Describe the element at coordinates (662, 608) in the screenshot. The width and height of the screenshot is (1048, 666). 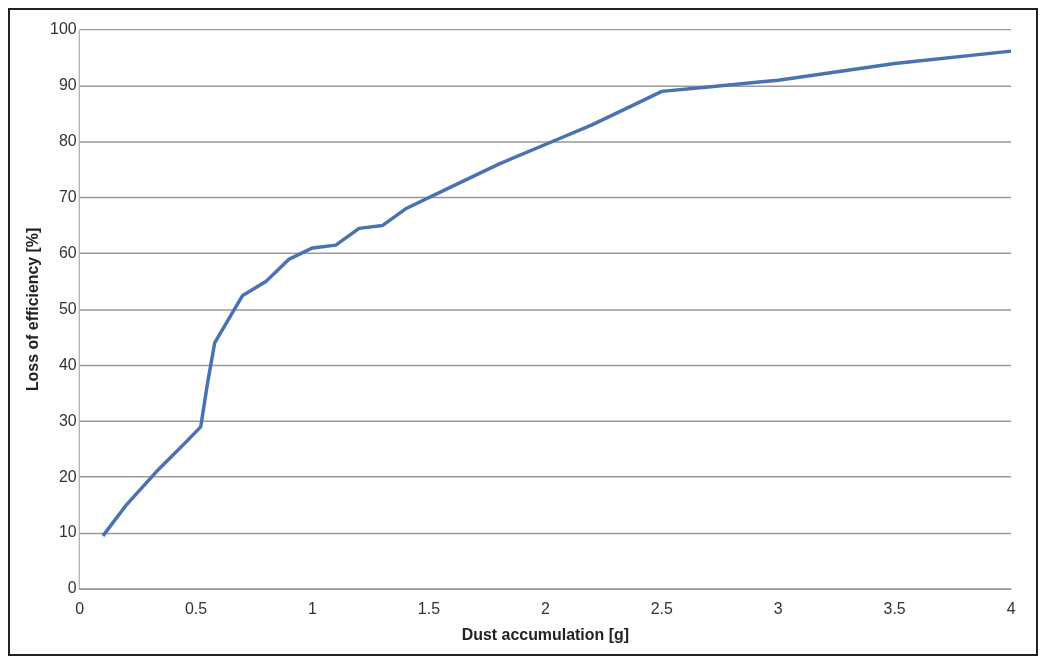
I see `x-tick-label: 2.5` at that location.